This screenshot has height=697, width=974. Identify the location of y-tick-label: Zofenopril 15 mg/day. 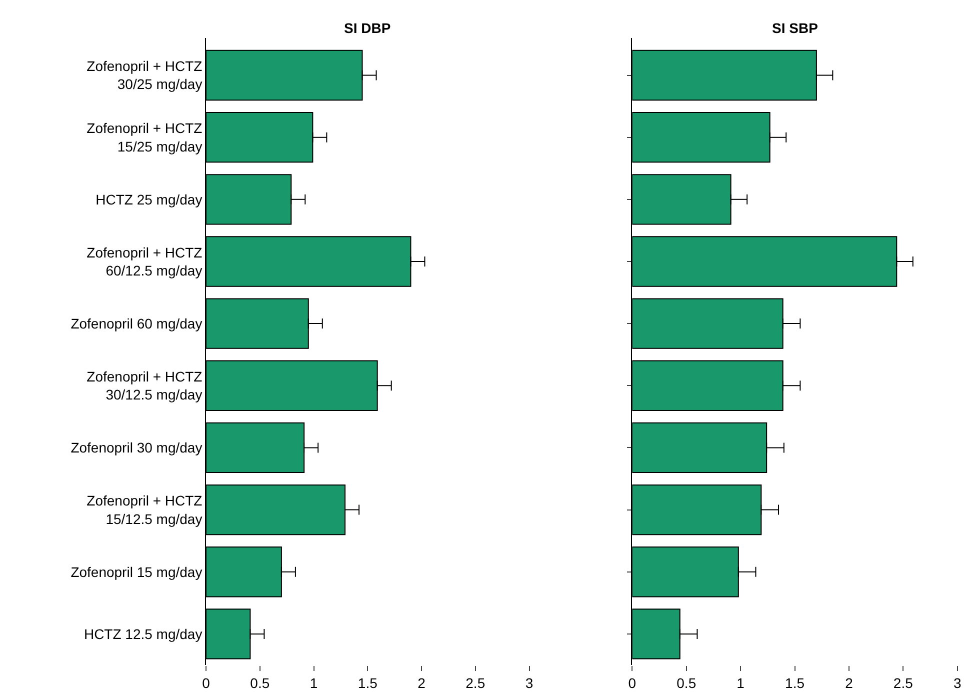
(136, 572).